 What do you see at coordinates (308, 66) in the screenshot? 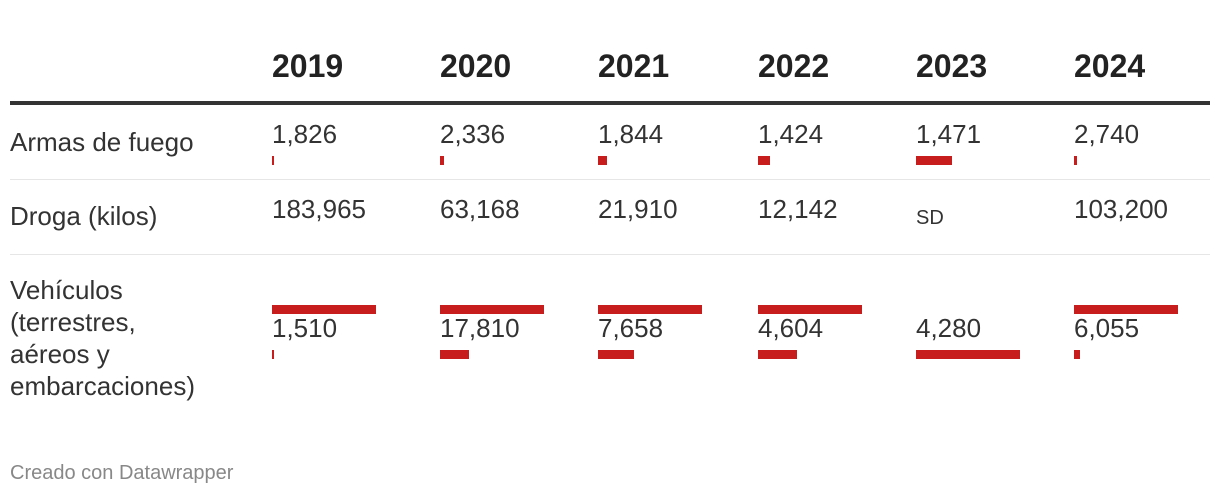
I see `column-header-2019: 2019` at bounding box center [308, 66].